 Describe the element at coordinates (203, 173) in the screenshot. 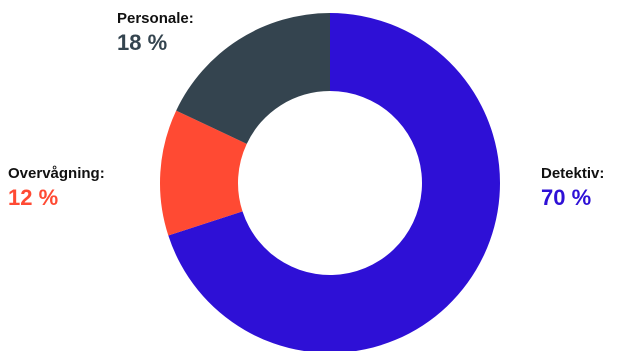

I see `slice-overvagning` at that location.